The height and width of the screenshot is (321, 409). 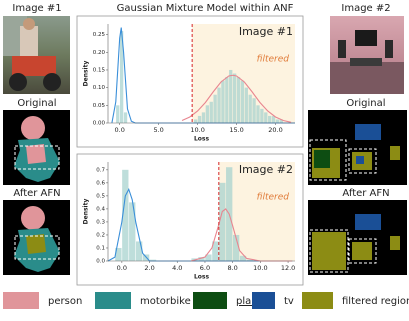 What do you see at coordinates (99, 106) in the screenshot?
I see `y-tick-label: 0.05` at bounding box center [99, 106].